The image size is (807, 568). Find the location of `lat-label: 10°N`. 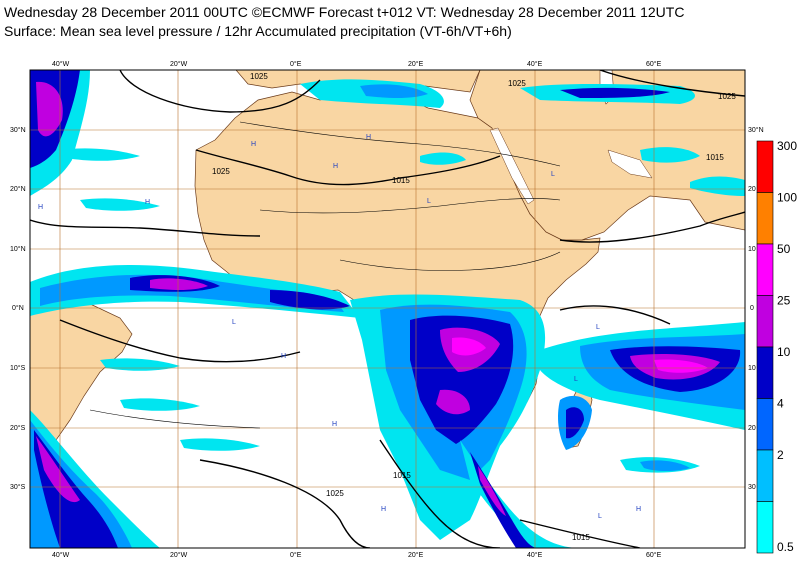

lat-label: 10°N is located at coordinates (18, 249).